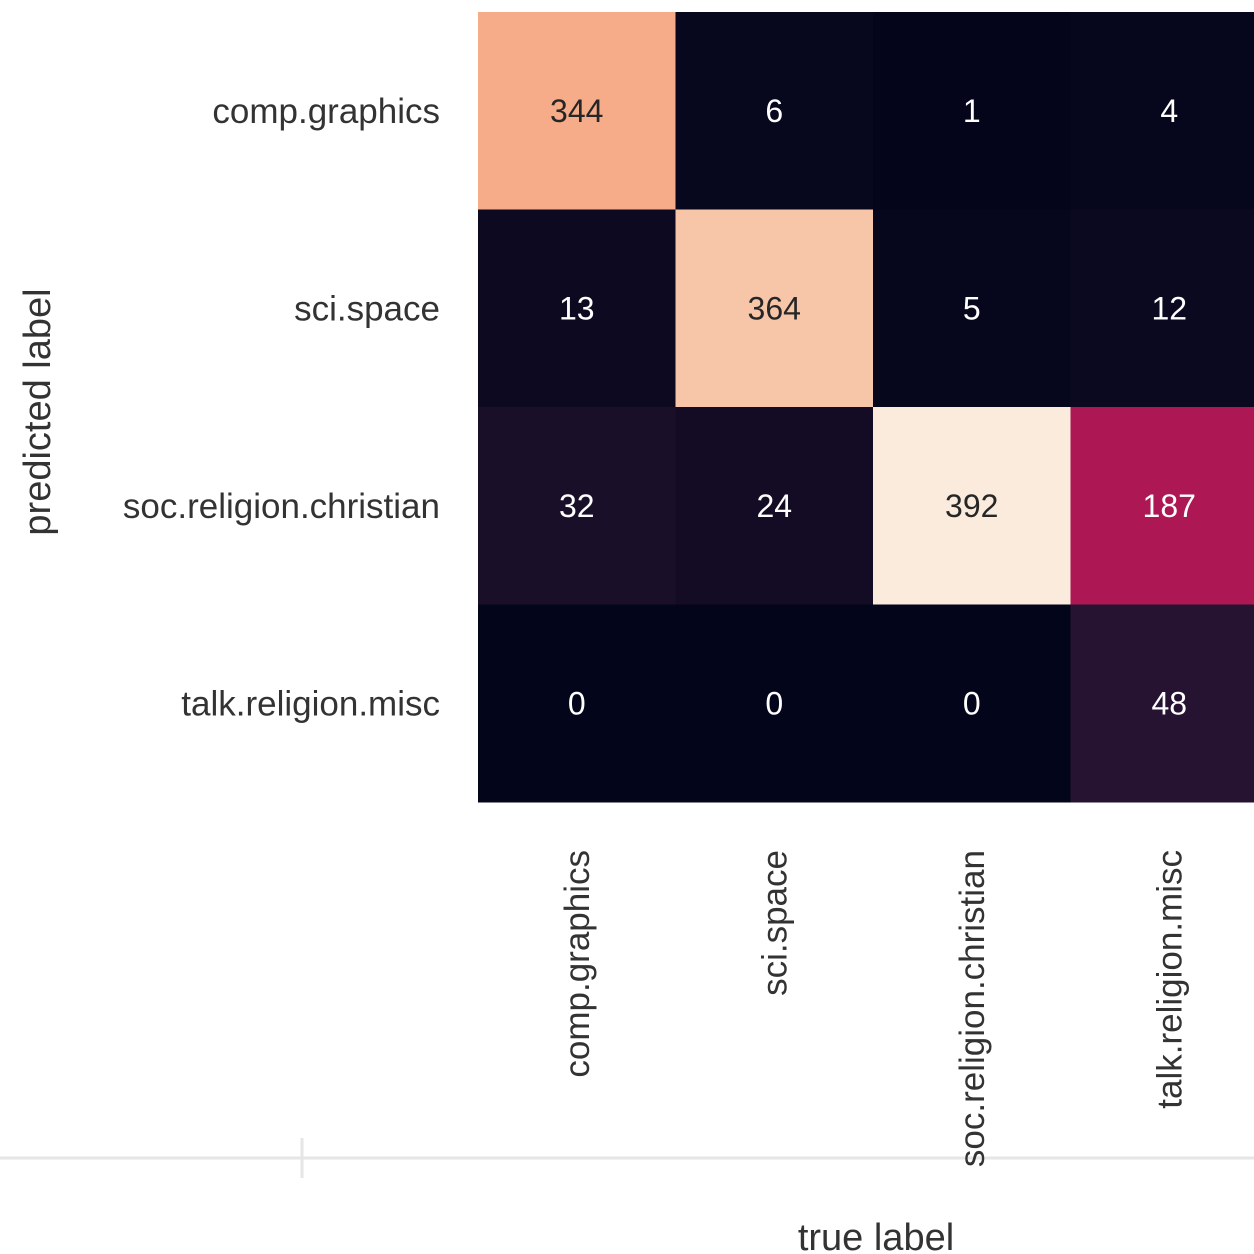 This screenshot has width=1254, height=1254. I want to click on x-tick-label: comp.graphics, so click(577, 964).